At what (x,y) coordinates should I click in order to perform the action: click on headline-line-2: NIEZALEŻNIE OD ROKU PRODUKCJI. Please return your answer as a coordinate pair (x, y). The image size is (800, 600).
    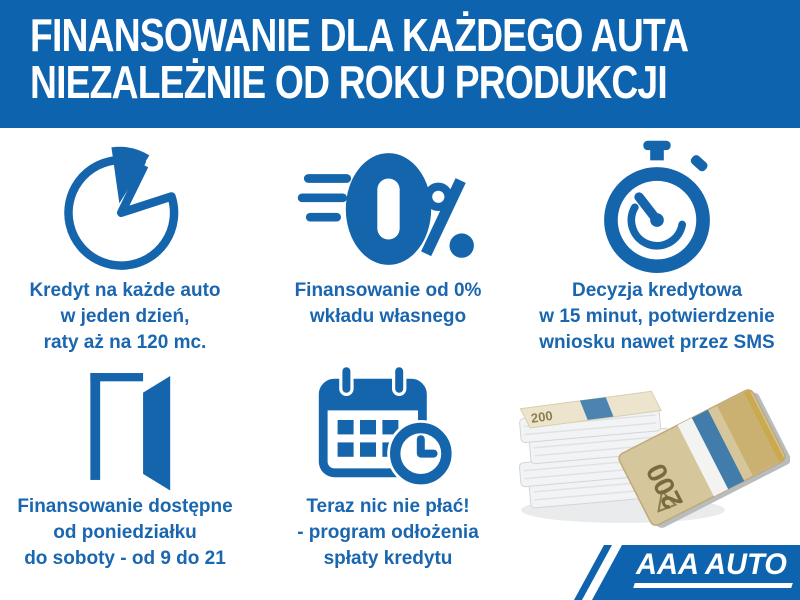
    Looking at the image, I should click on (349, 82).